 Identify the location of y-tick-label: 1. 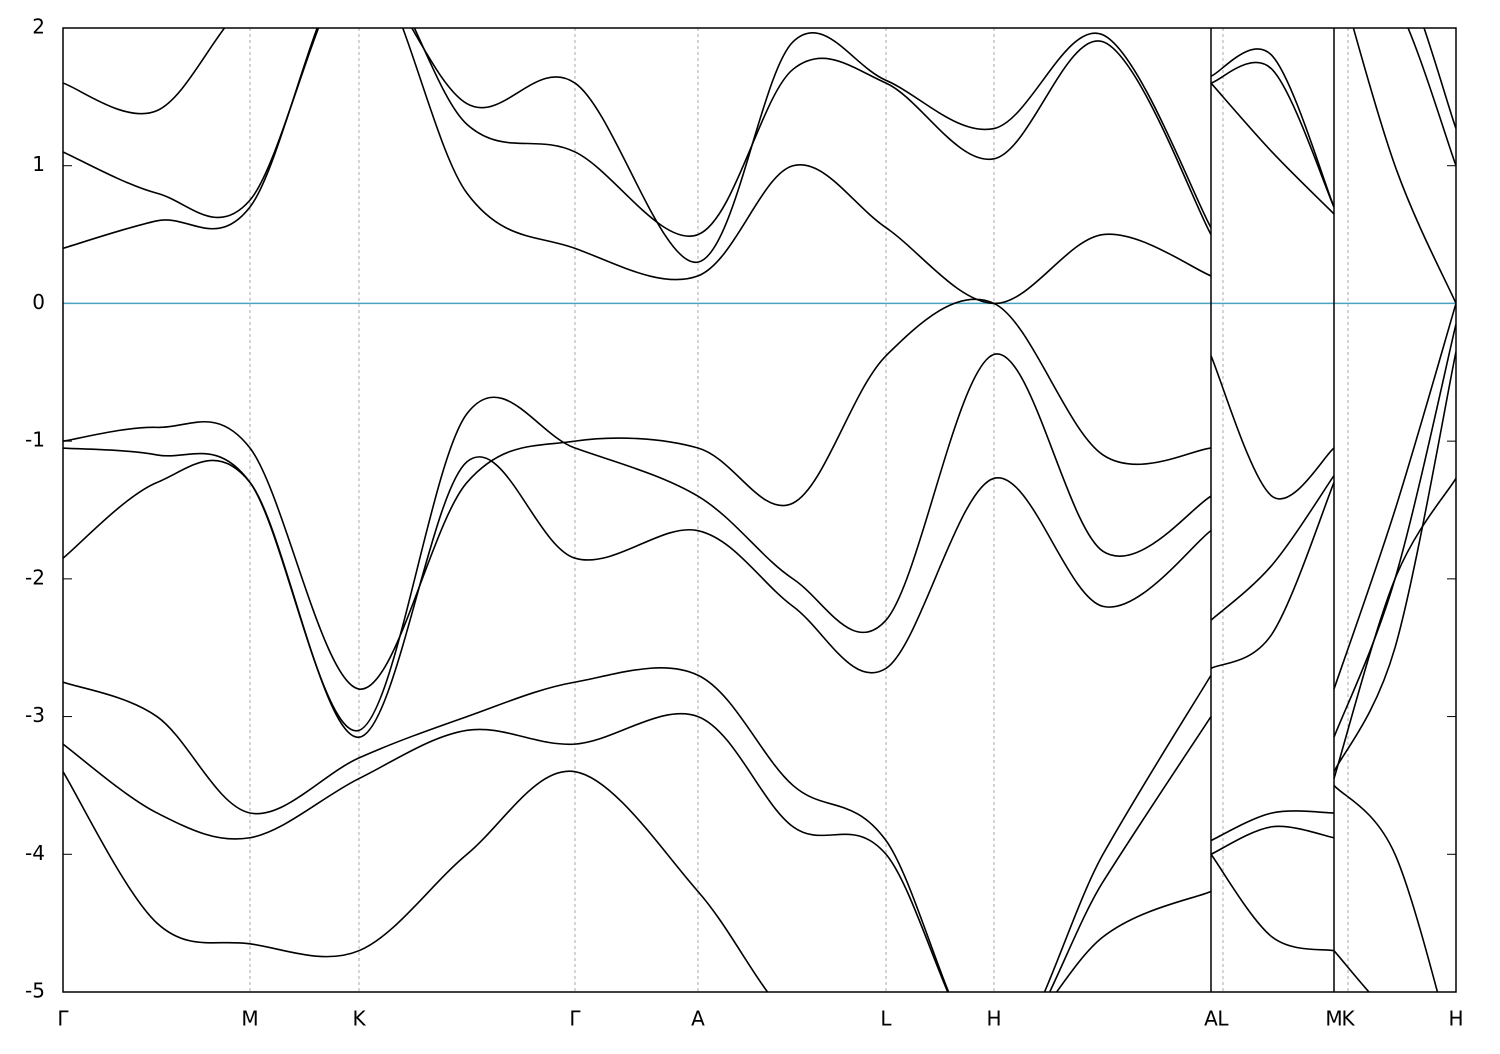
(38, 164).